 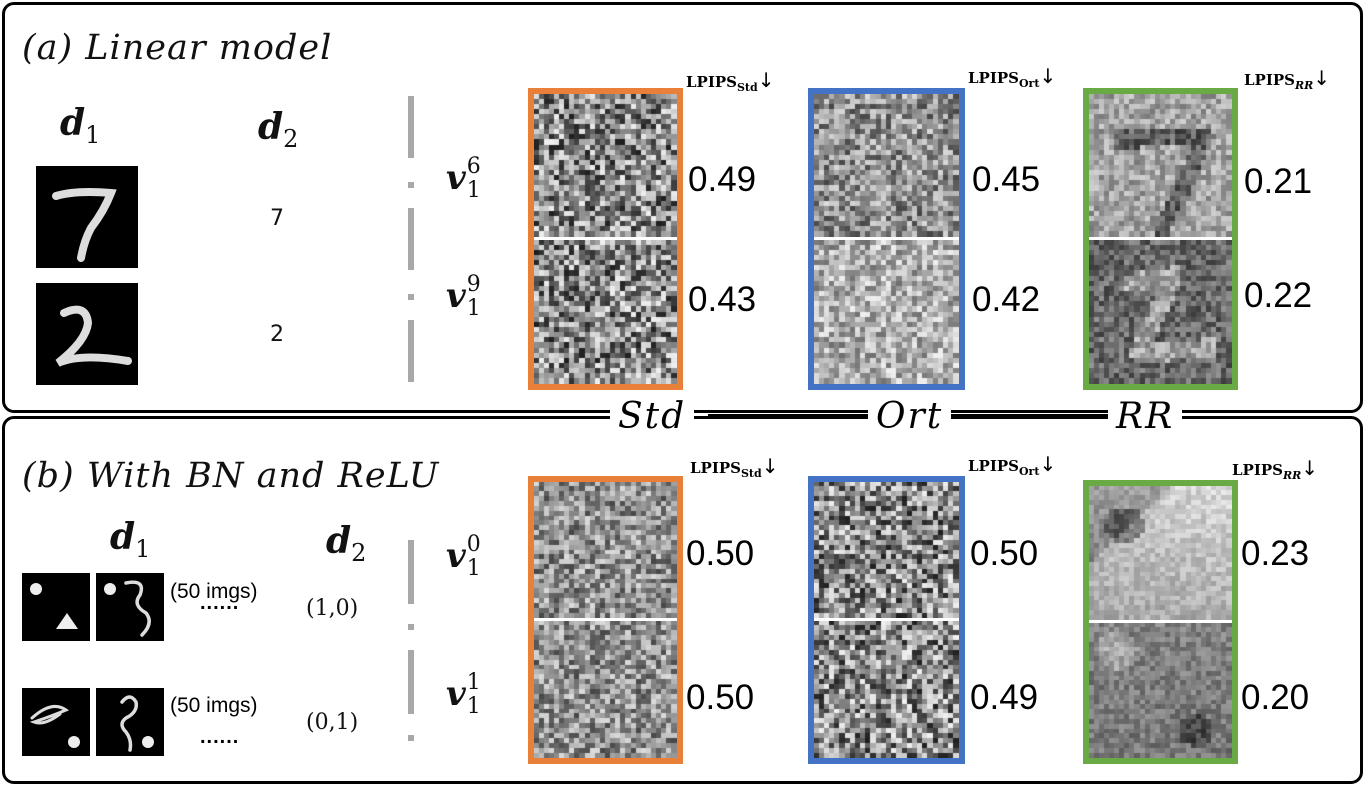 What do you see at coordinates (1278, 181) in the screenshot?
I see `score-rr-v1-6: 0.21` at bounding box center [1278, 181].